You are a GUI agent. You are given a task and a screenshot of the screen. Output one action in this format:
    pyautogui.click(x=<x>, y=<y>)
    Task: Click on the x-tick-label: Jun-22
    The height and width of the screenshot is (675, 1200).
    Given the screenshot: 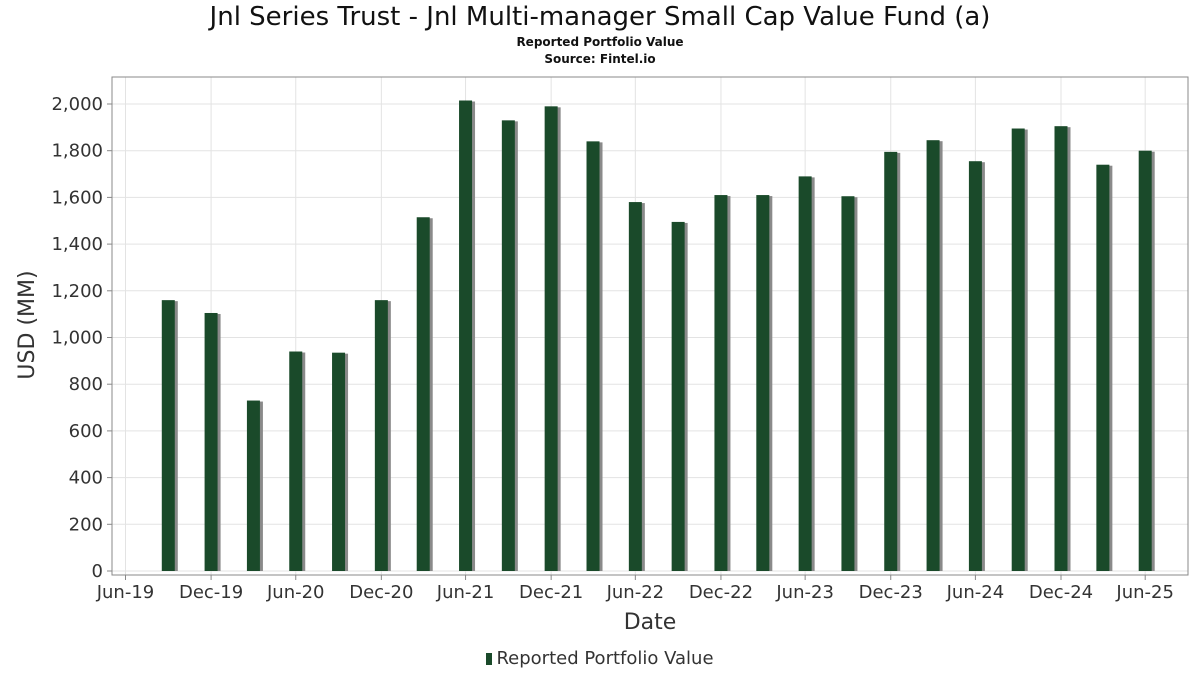 What is the action you would take?
    pyautogui.click(x=635, y=592)
    